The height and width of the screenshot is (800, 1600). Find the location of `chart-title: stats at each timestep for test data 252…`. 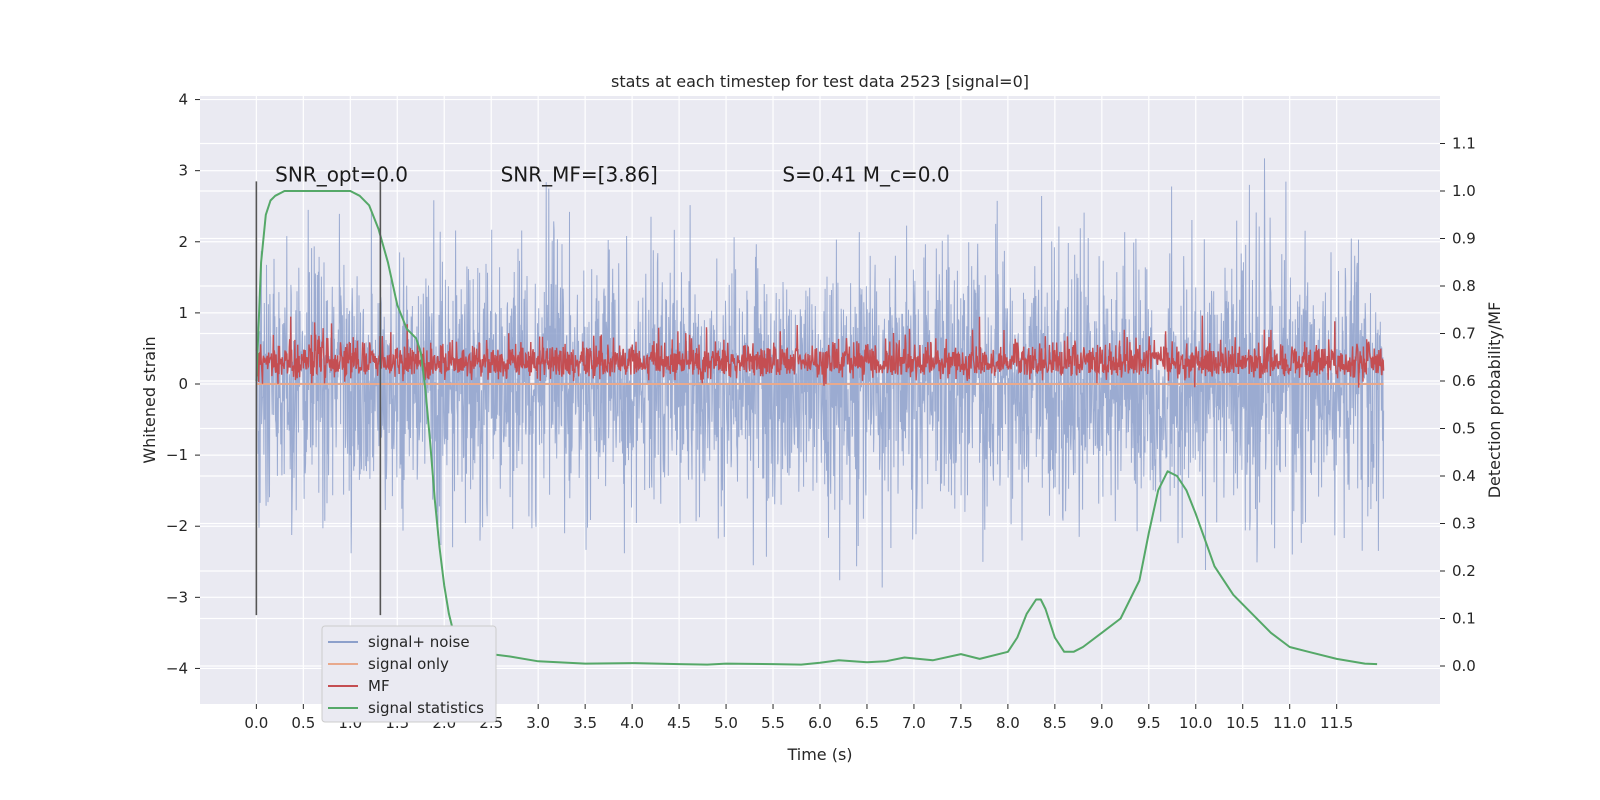

chart-title: stats at each timestep for test data 252… is located at coordinates (820, 81).